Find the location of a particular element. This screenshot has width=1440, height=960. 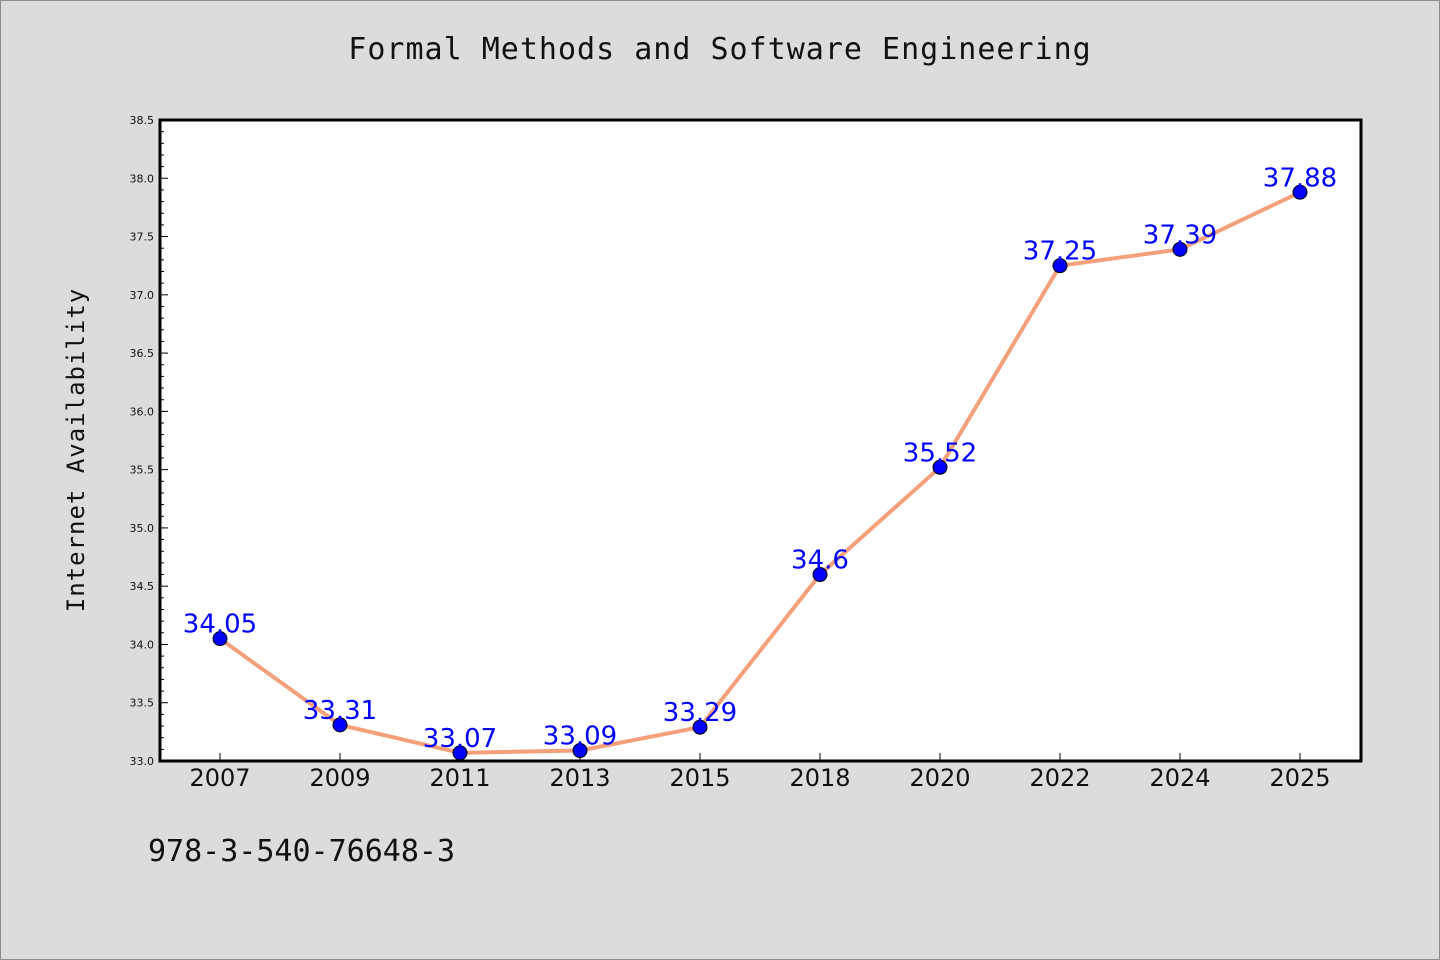

data-label: 37.39 is located at coordinates (1180, 235).